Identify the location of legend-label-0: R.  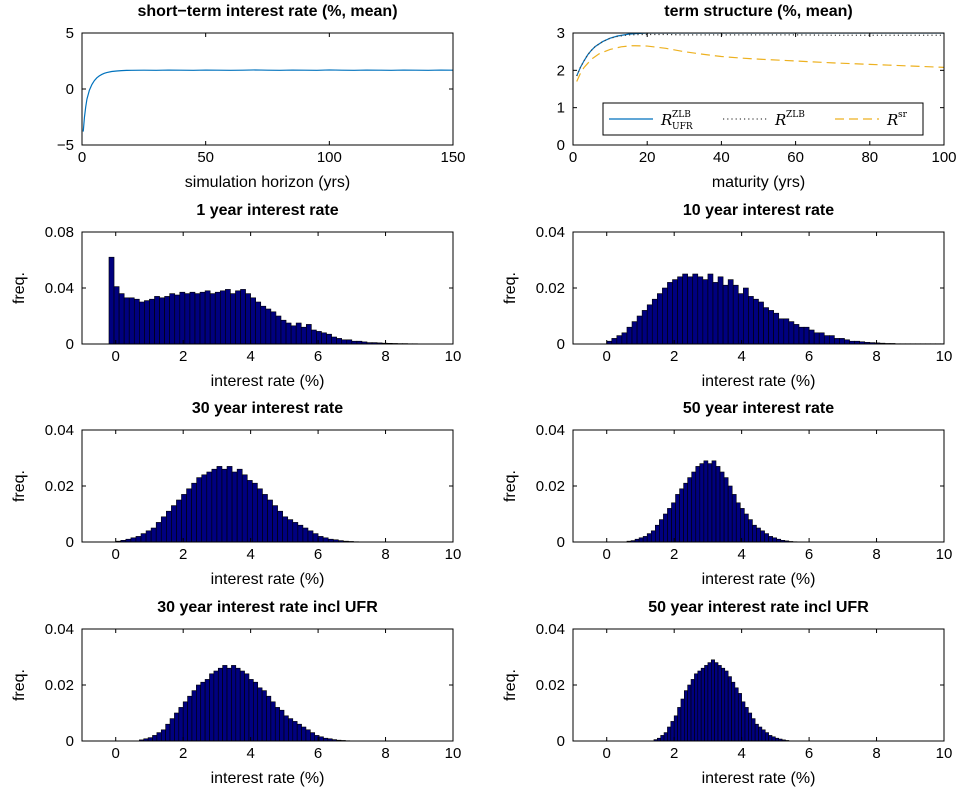
(666, 120).